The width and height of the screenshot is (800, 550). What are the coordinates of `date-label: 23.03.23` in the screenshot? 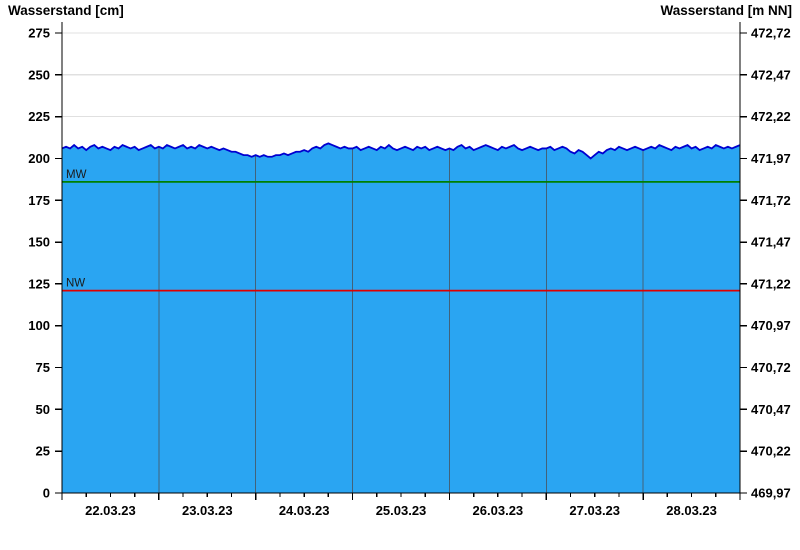 It's located at (207, 510).